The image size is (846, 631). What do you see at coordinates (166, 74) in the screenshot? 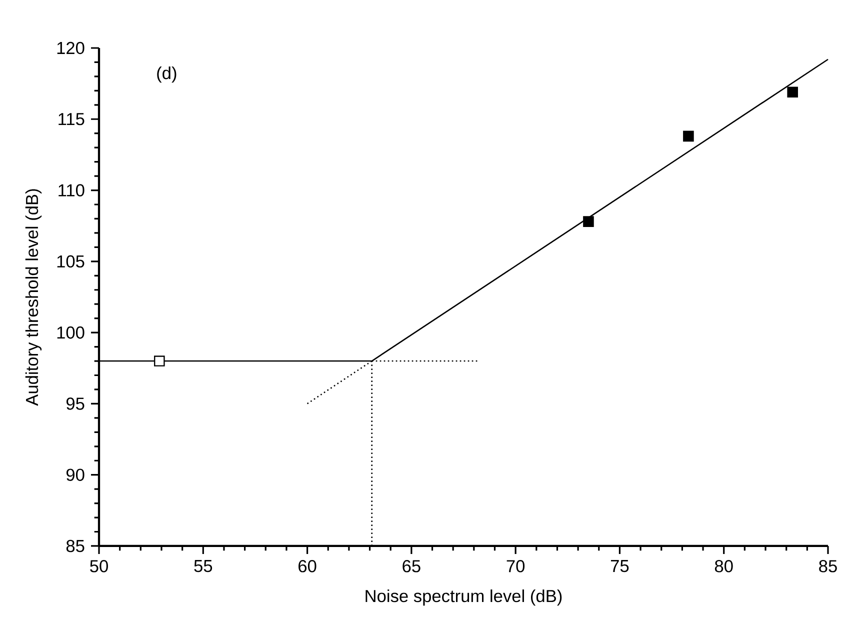
I see `annotation: (d)` at bounding box center [166, 74].